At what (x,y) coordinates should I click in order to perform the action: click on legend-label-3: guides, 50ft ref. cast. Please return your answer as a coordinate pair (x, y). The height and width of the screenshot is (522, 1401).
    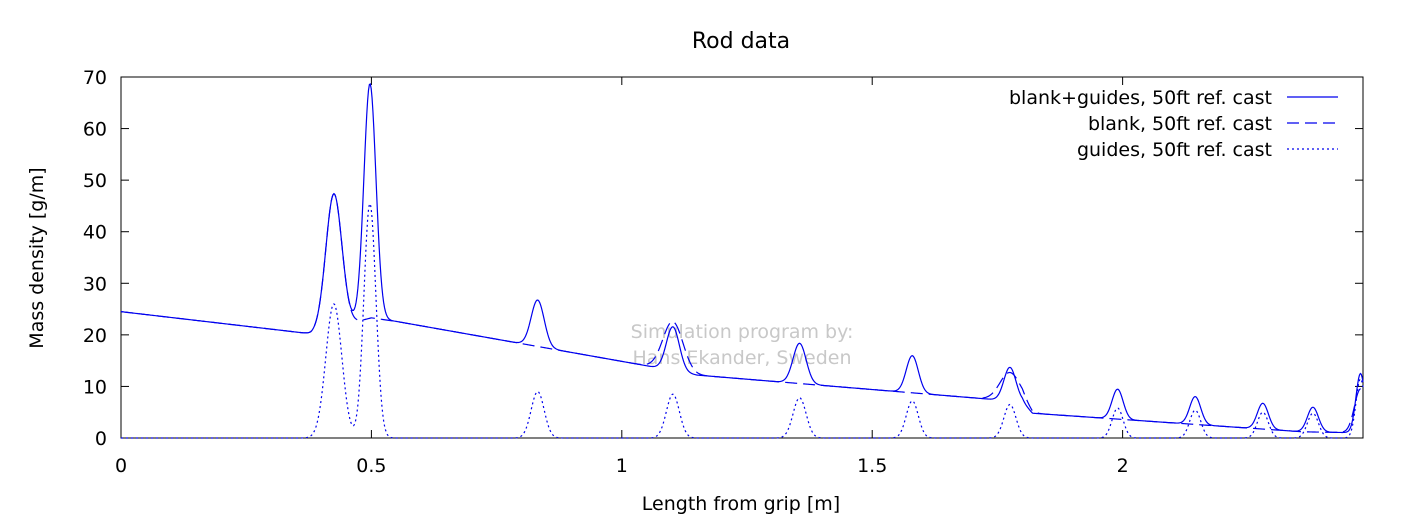
    Looking at the image, I should click on (1174, 150).